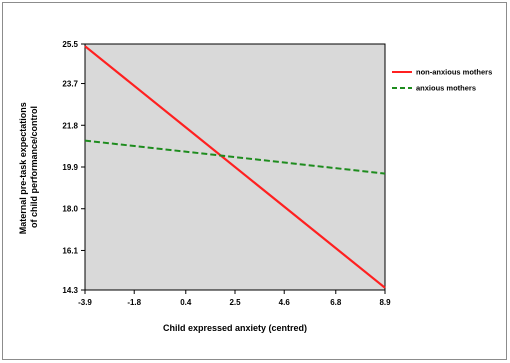 The height and width of the screenshot is (363, 510). Describe the element at coordinates (134, 302) in the screenshot. I see `x-tick-label: -1.8` at that location.